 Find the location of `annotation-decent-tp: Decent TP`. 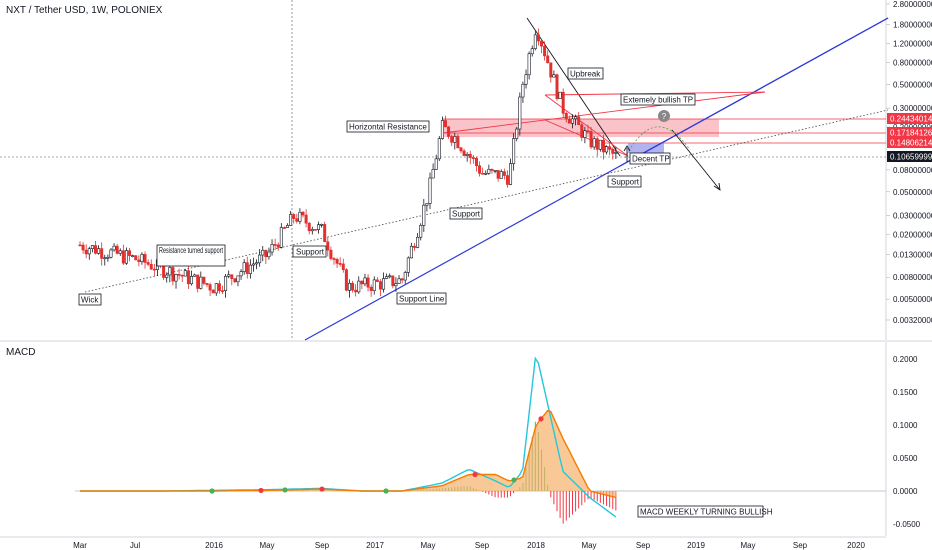

annotation-decent-tp: Decent TP is located at coordinates (650, 158).